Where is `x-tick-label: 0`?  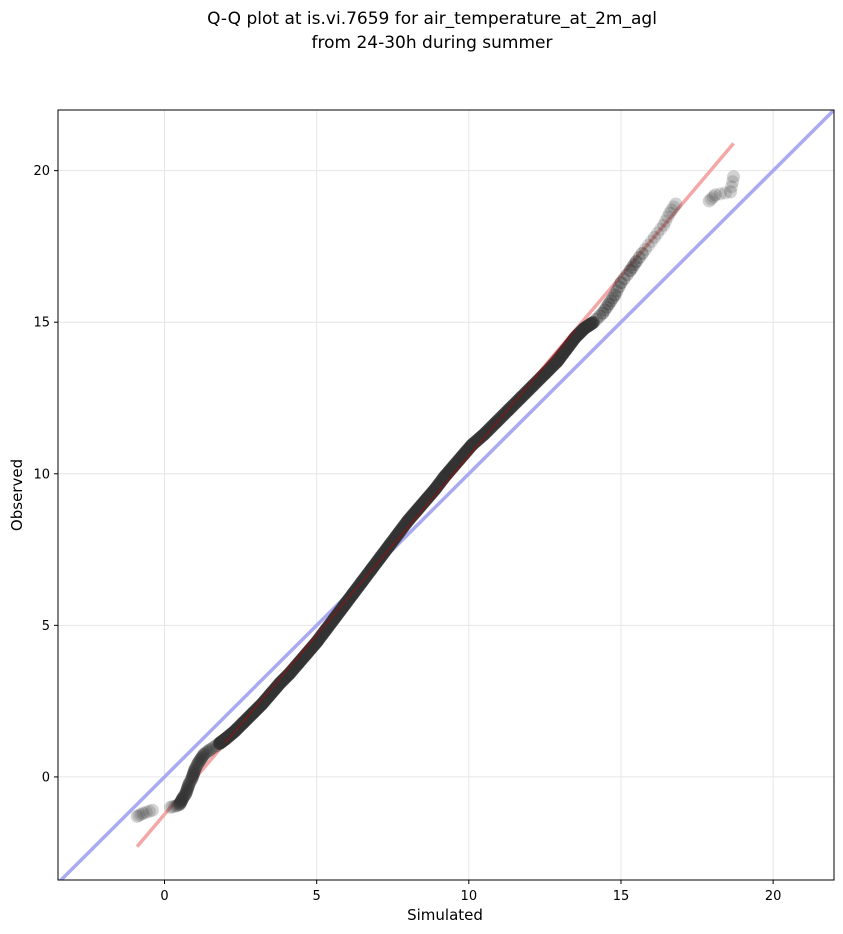 x-tick-label: 0 is located at coordinates (164, 896).